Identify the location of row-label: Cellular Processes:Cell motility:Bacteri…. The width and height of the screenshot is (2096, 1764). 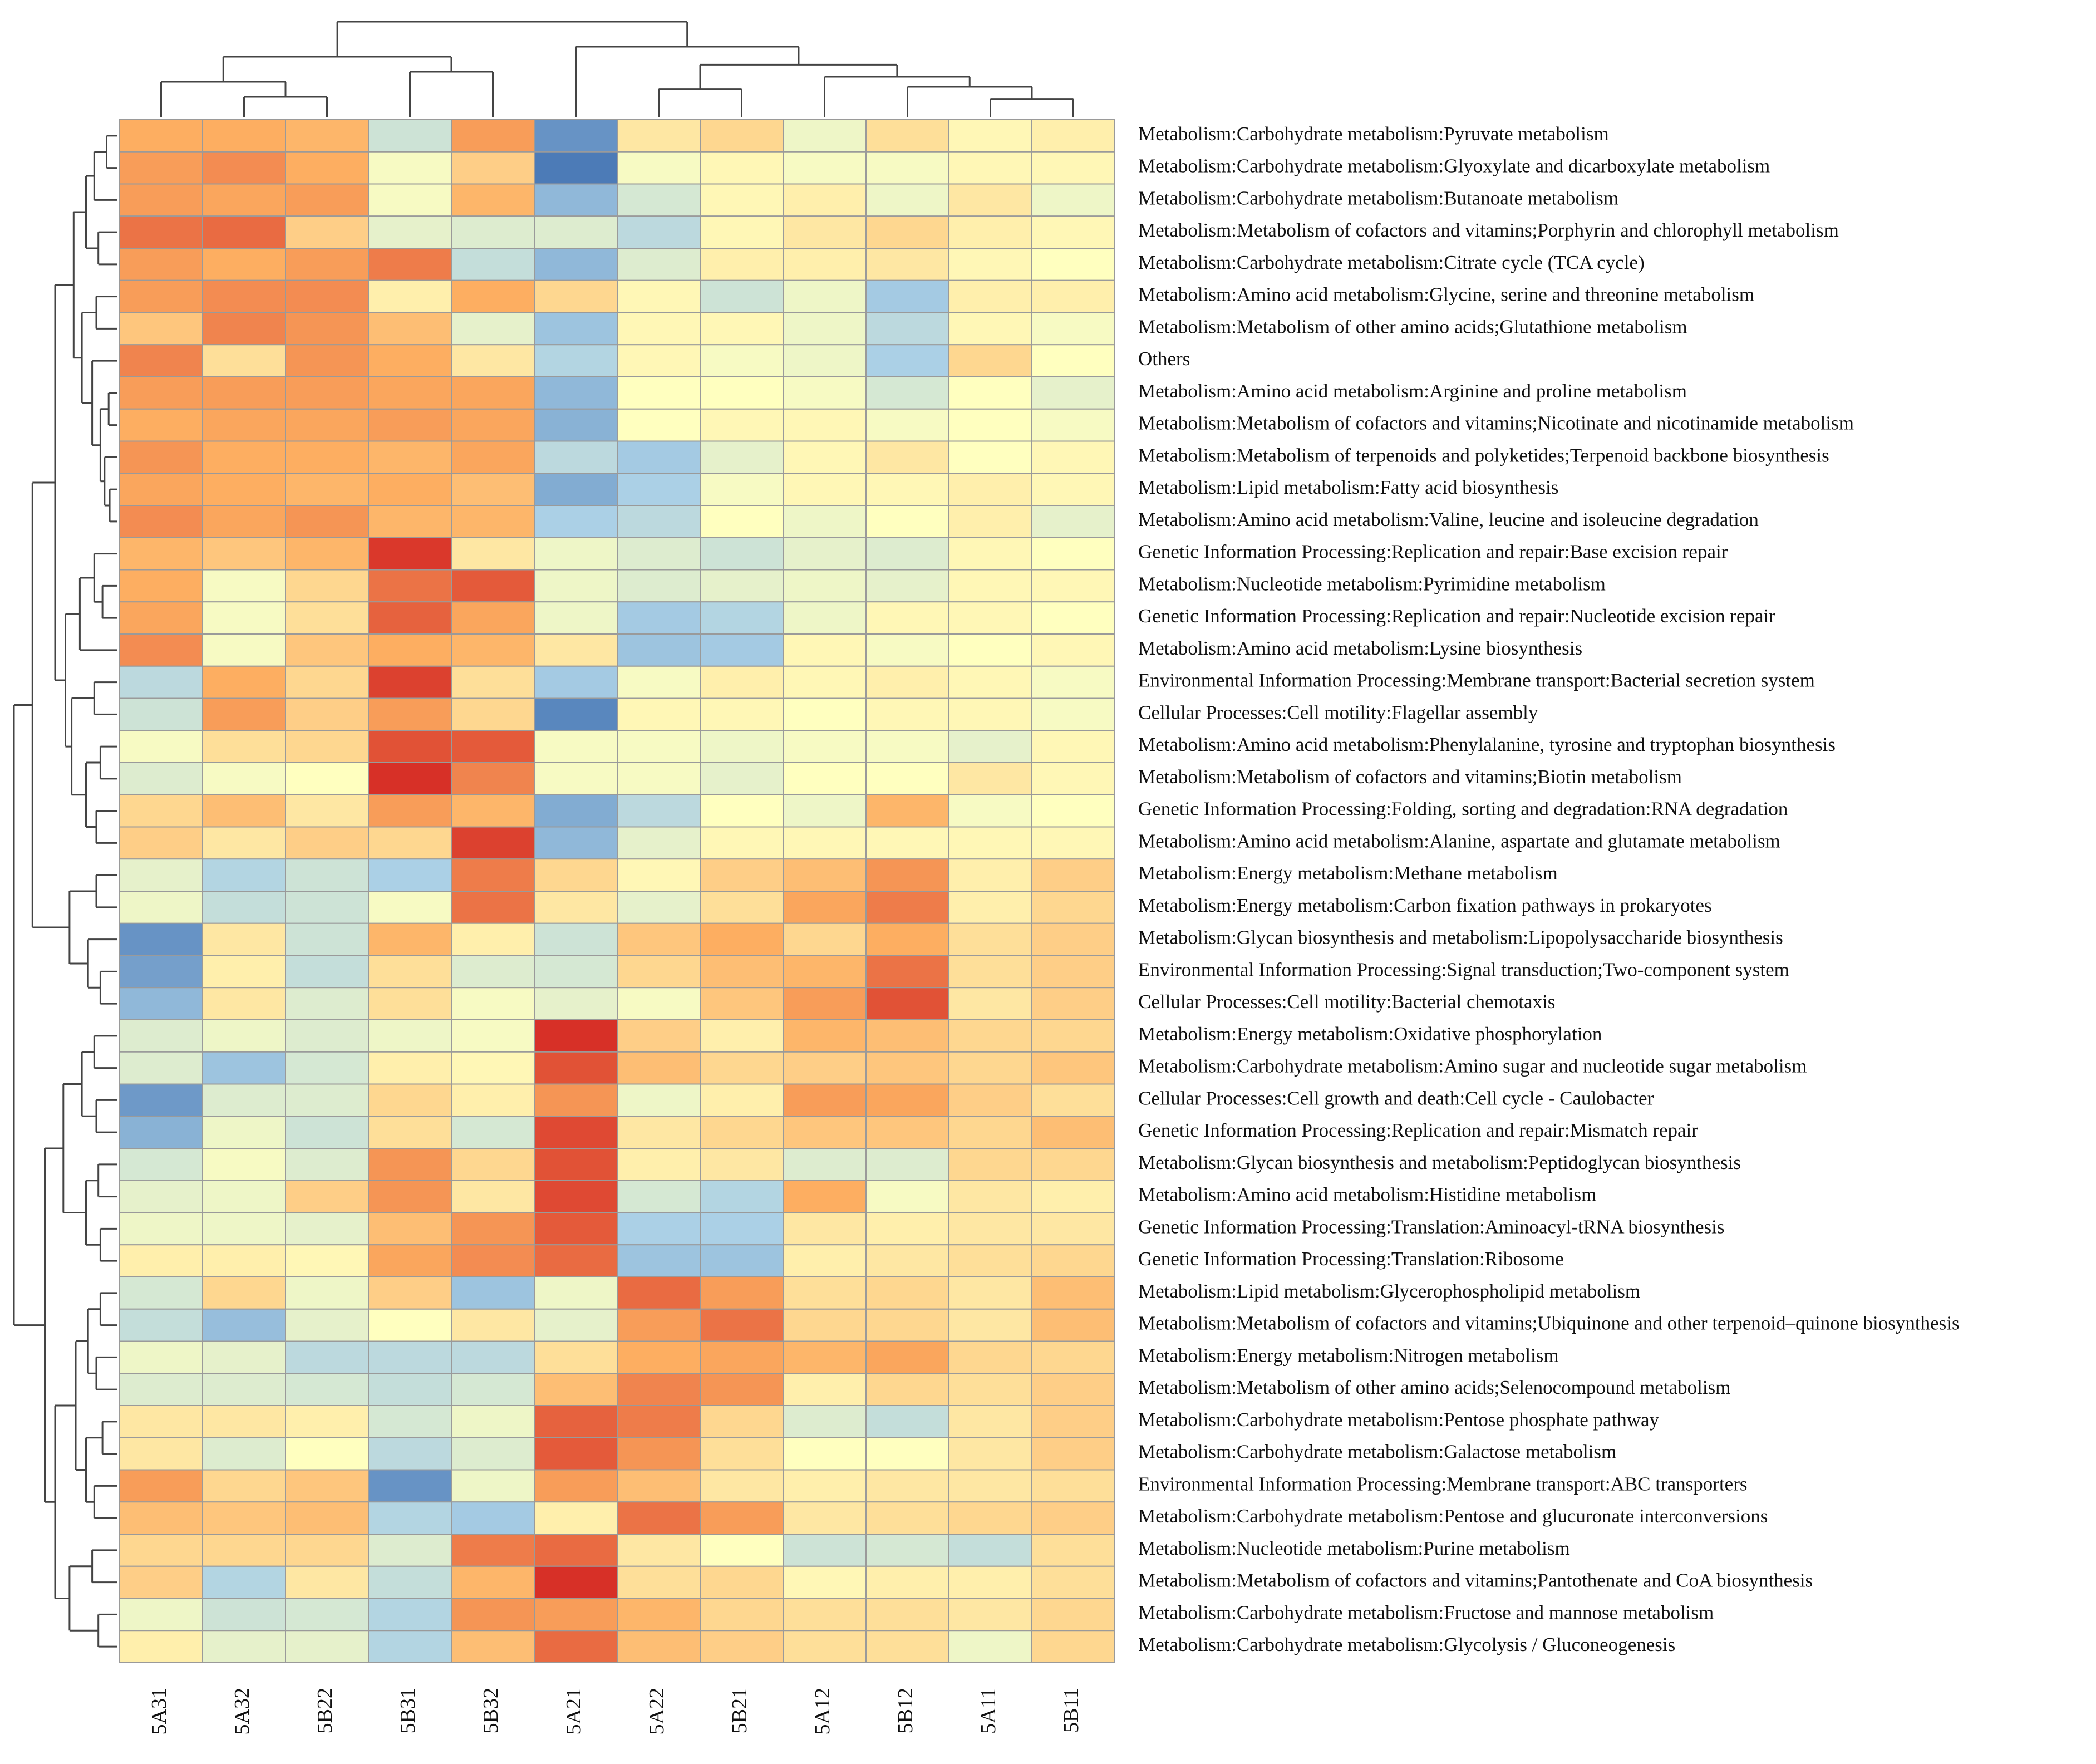
(1346, 1002).